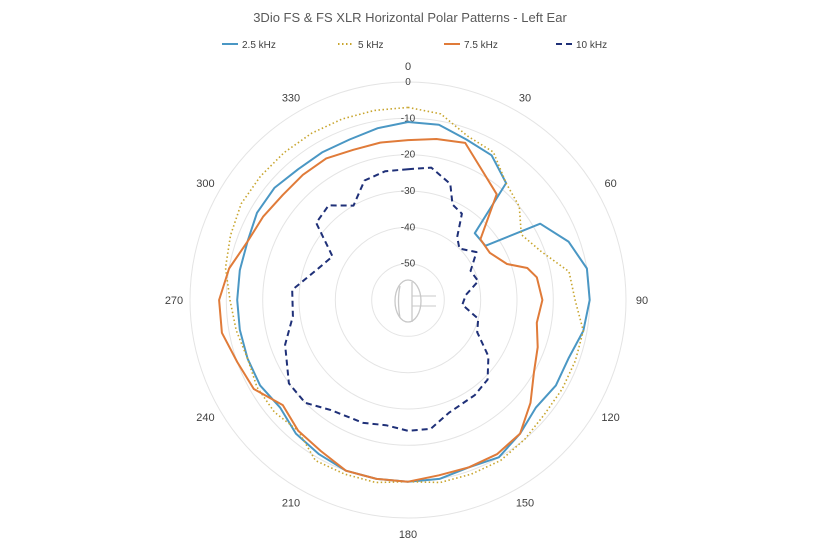 The width and height of the screenshot is (820, 546). What do you see at coordinates (481, 45) in the screenshot?
I see `legend-label: 7.5 kHz` at bounding box center [481, 45].